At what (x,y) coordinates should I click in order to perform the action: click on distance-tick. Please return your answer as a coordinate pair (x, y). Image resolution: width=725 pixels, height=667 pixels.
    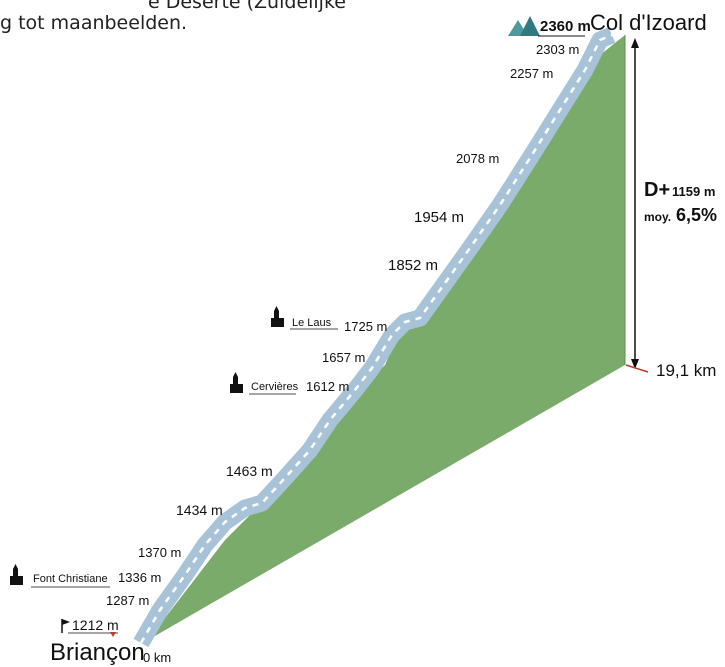
    Looking at the image, I should click on (637, 368).